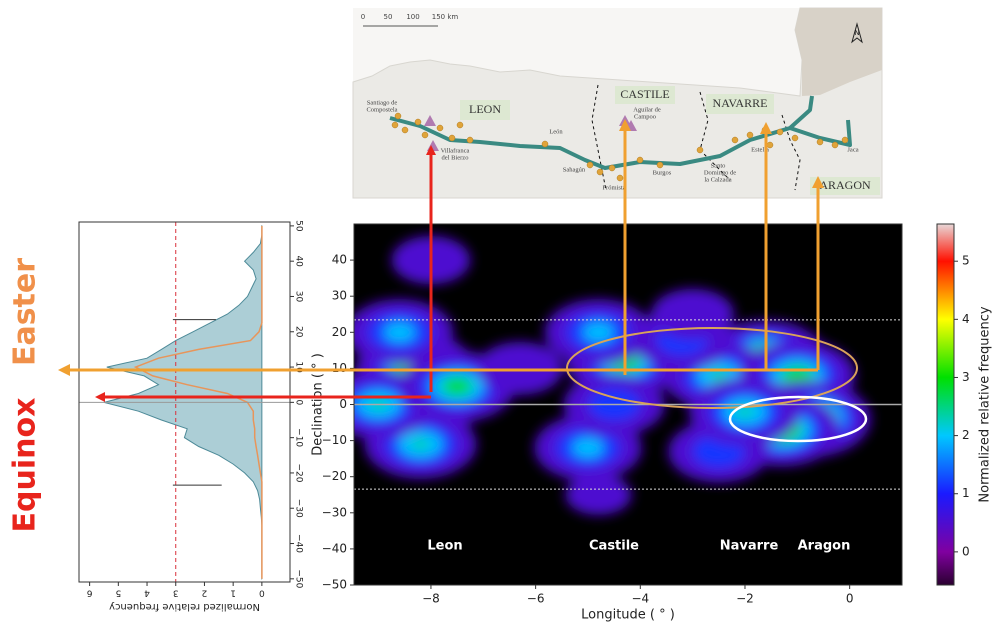 The height and width of the screenshot is (634, 1000). Describe the element at coordinates (966, 377) in the screenshot. I see `colorbar-tick-label: 3` at that location.